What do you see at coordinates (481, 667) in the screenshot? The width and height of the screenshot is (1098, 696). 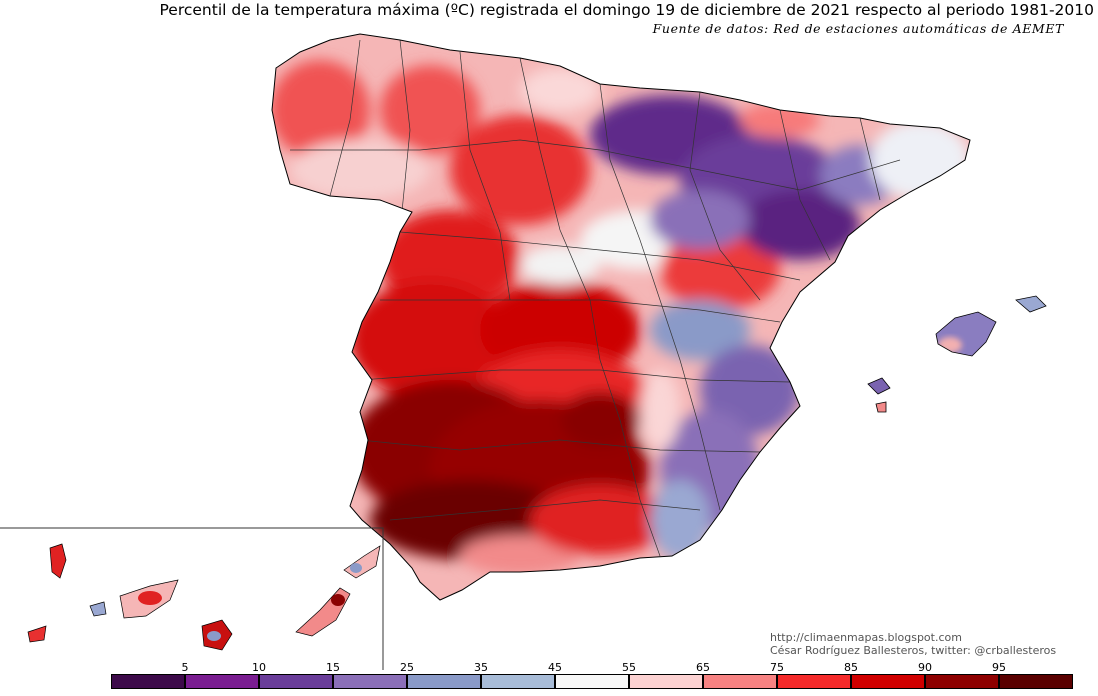 I see `legend-tick-label: 35` at bounding box center [481, 667].